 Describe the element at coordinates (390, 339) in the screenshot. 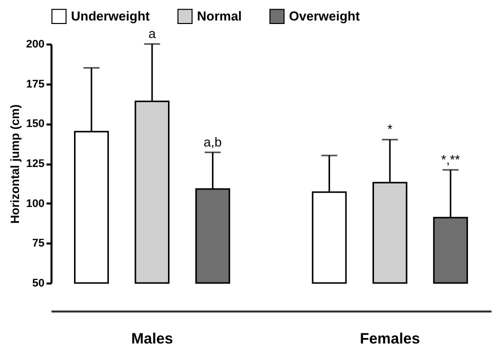

I see `x-tick-label: Females` at that location.